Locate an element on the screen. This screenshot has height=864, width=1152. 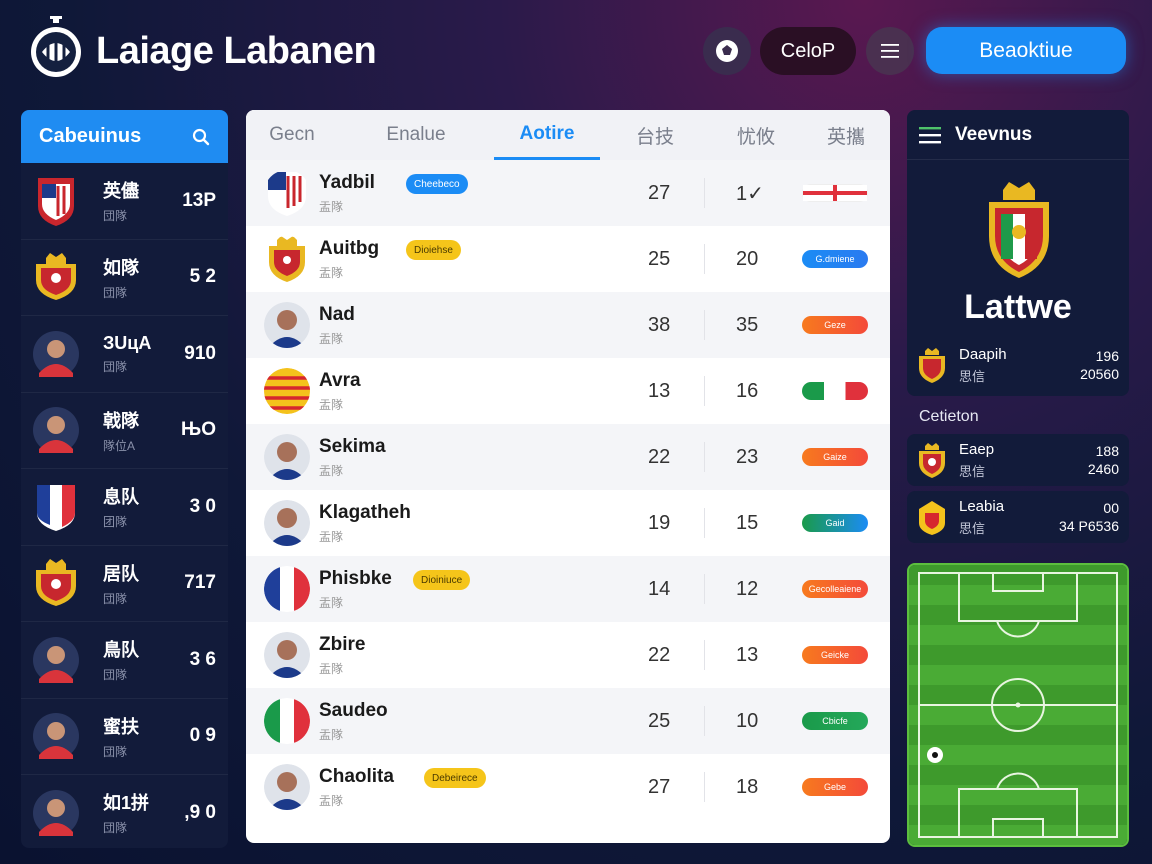
sidebar-item: 如1拼 団隊 ,9 0 is located at coordinates (124, 811).